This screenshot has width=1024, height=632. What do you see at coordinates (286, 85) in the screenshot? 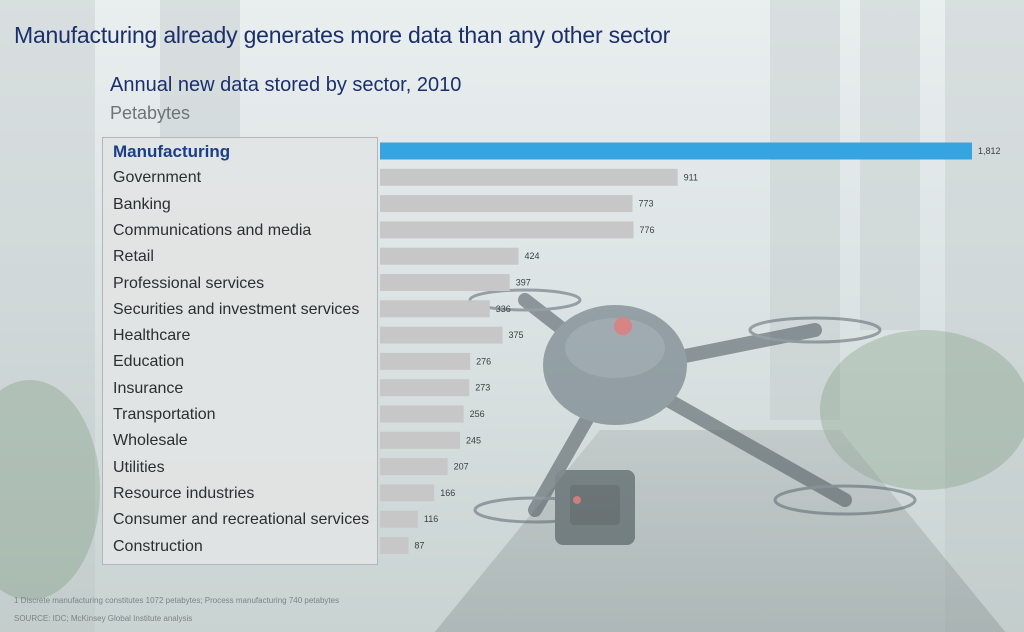
I see `chart-title: Annual new data stored by sector, 2010` at bounding box center [286, 85].